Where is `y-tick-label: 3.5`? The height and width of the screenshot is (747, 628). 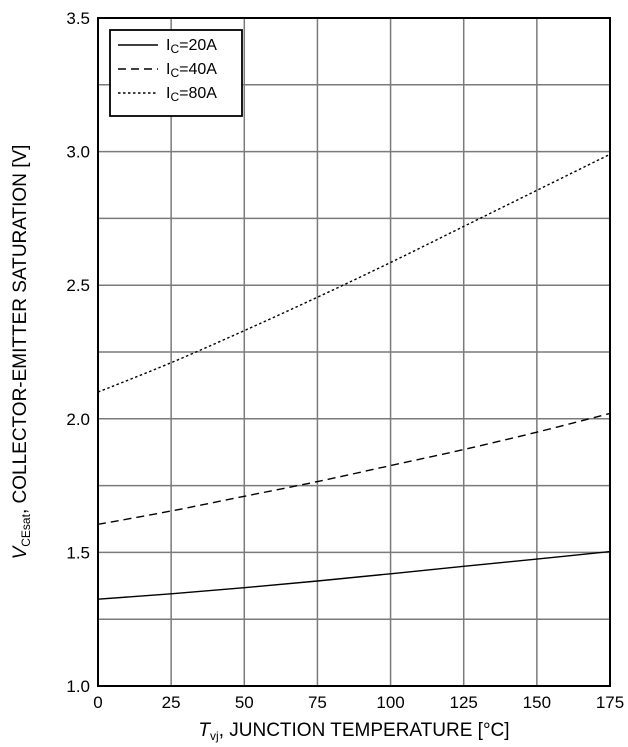 y-tick-label: 3.5 is located at coordinates (78, 18).